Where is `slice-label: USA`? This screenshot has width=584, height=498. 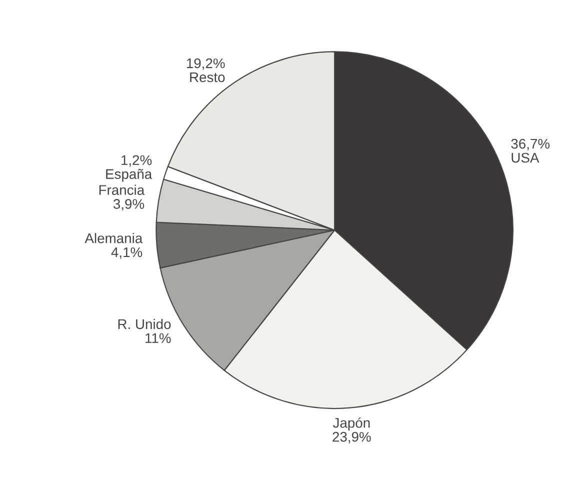 slice-label: USA is located at coordinates (526, 157).